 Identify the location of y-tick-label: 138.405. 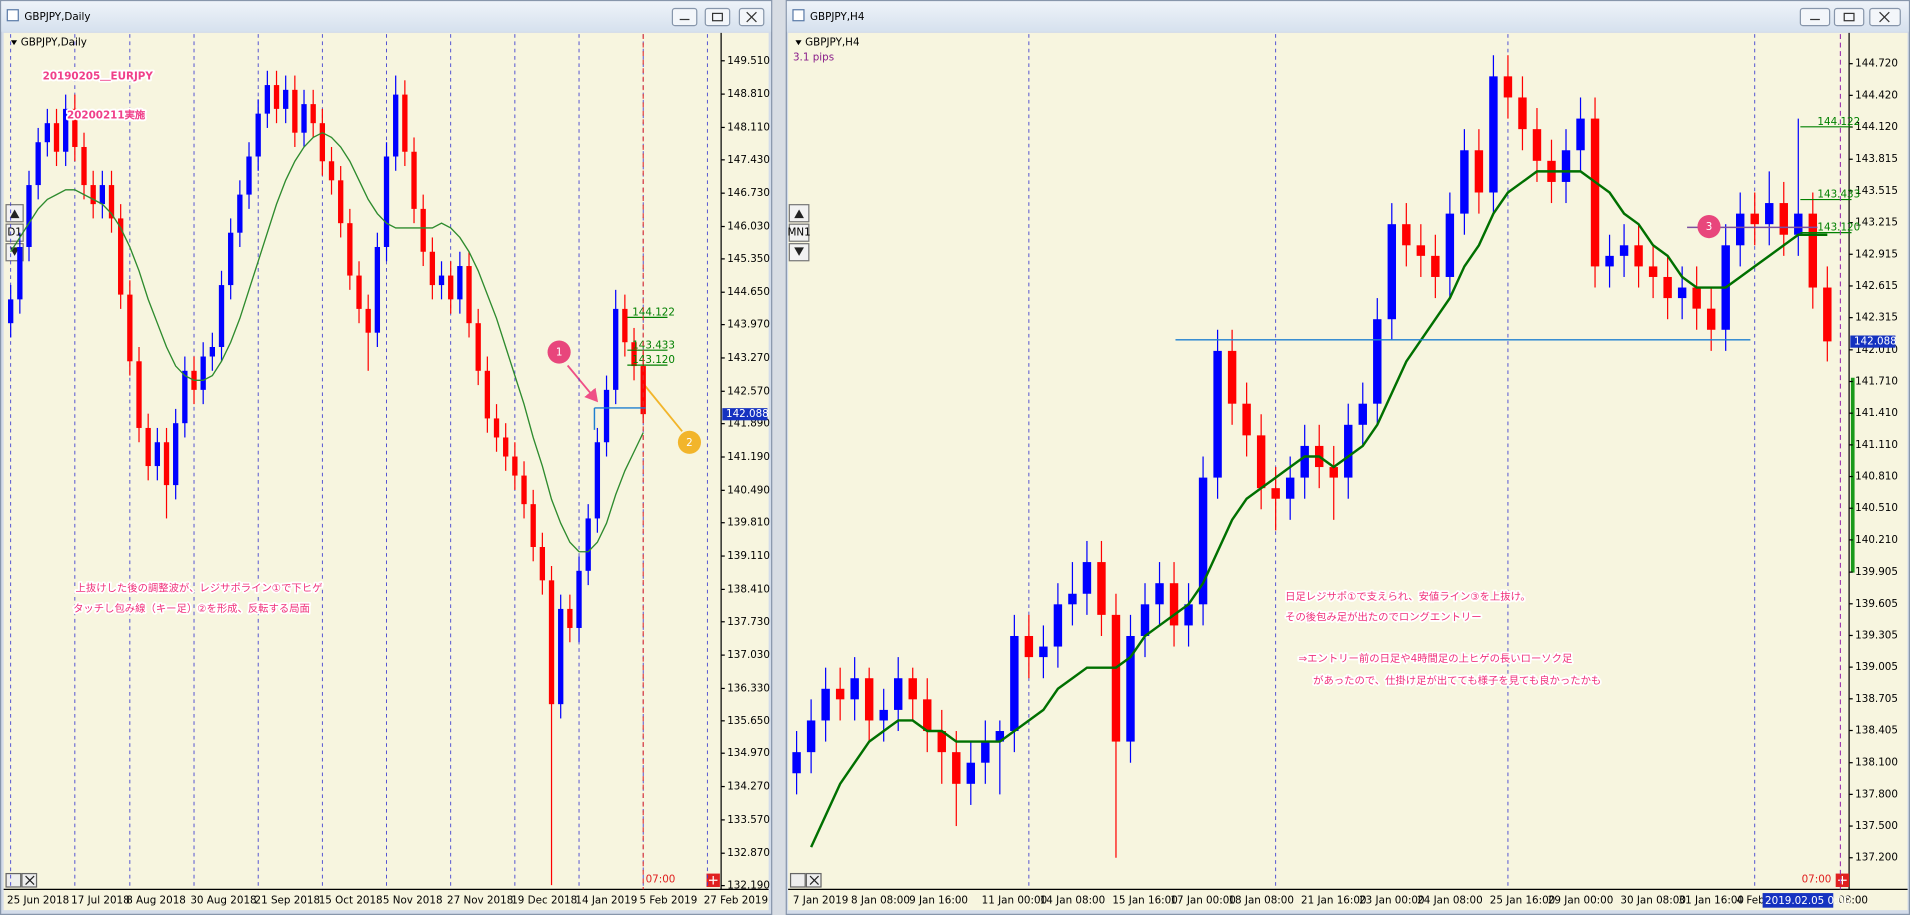
(1876, 730).